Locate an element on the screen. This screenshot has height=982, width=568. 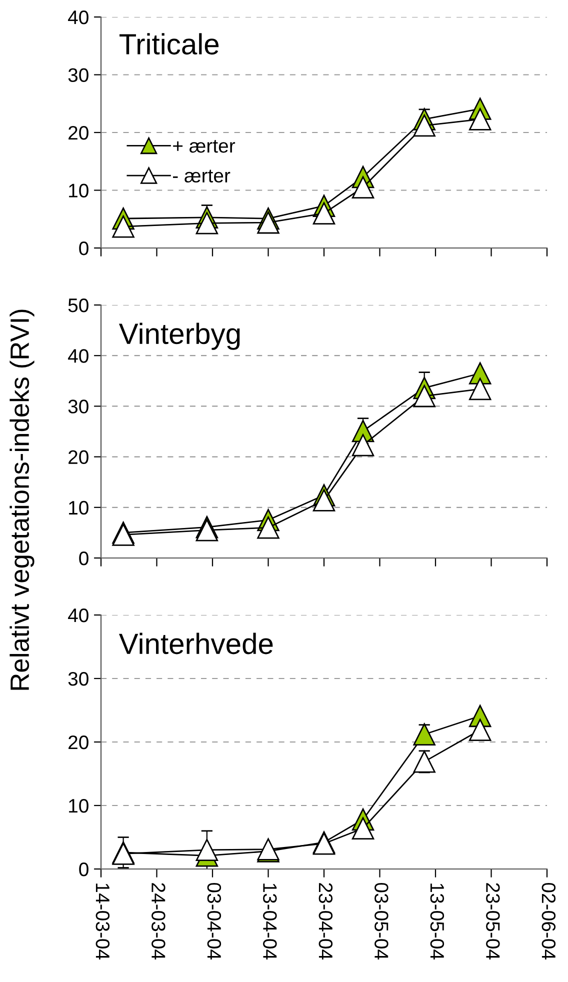
x-tick-label: 24-03-04 is located at coordinates (159, 921).